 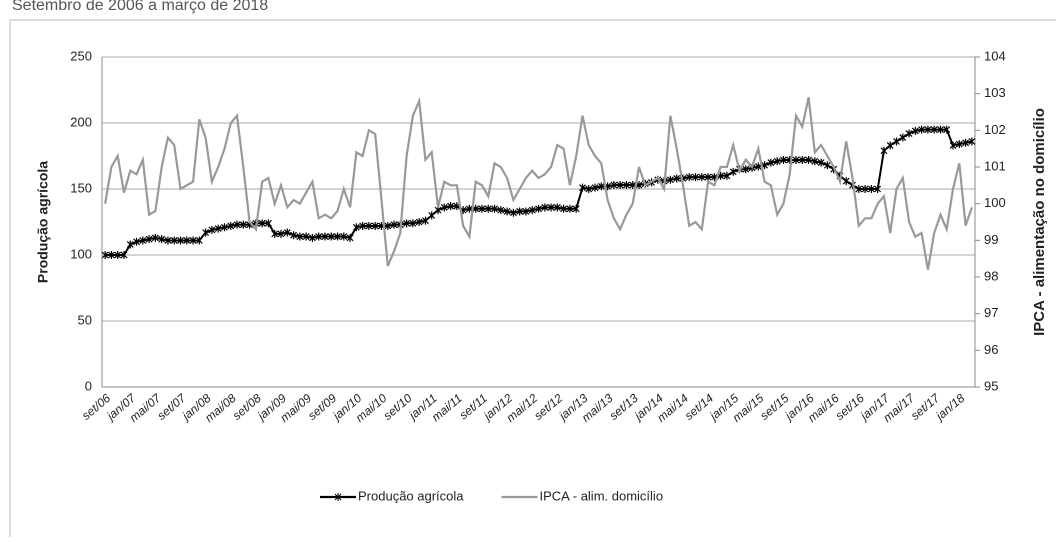 What do you see at coordinates (991, 275) in the screenshot?
I see `y2-tick-label: 98` at bounding box center [991, 275].